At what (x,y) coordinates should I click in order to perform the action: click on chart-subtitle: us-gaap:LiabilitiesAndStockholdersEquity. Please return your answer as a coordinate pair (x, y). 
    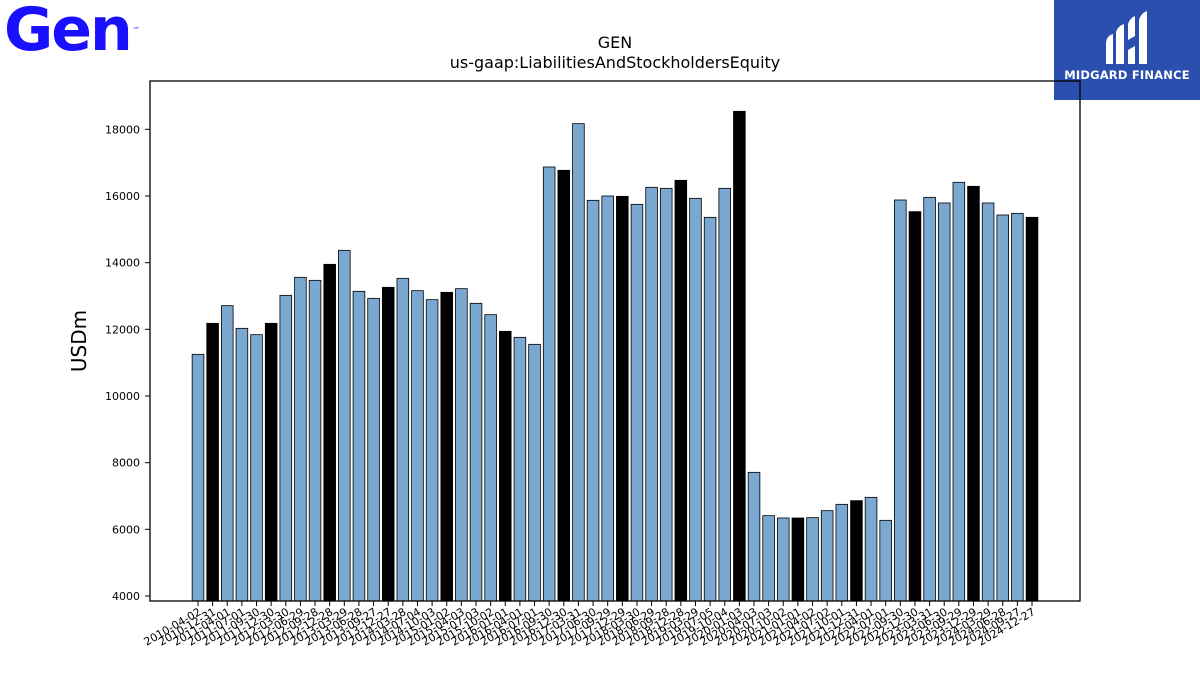
    Looking at the image, I should click on (615, 62).